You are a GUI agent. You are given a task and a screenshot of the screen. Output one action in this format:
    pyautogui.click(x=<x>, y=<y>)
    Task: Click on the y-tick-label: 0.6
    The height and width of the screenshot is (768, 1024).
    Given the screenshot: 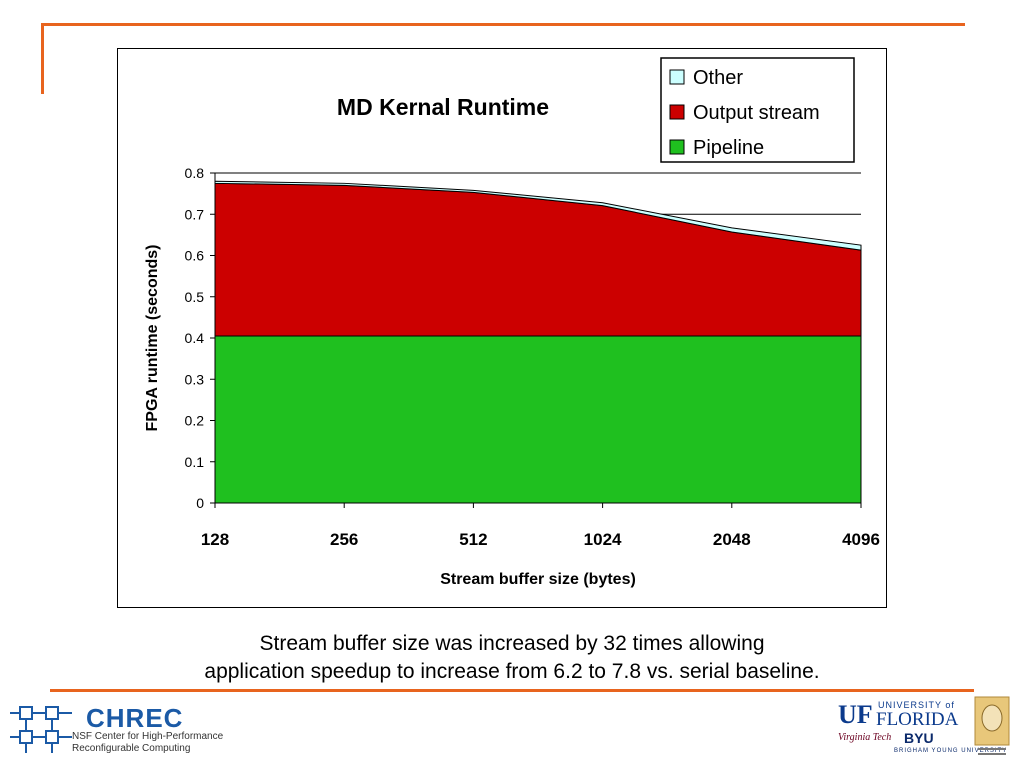 What is the action you would take?
    pyautogui.click(x=195, y=256)
    